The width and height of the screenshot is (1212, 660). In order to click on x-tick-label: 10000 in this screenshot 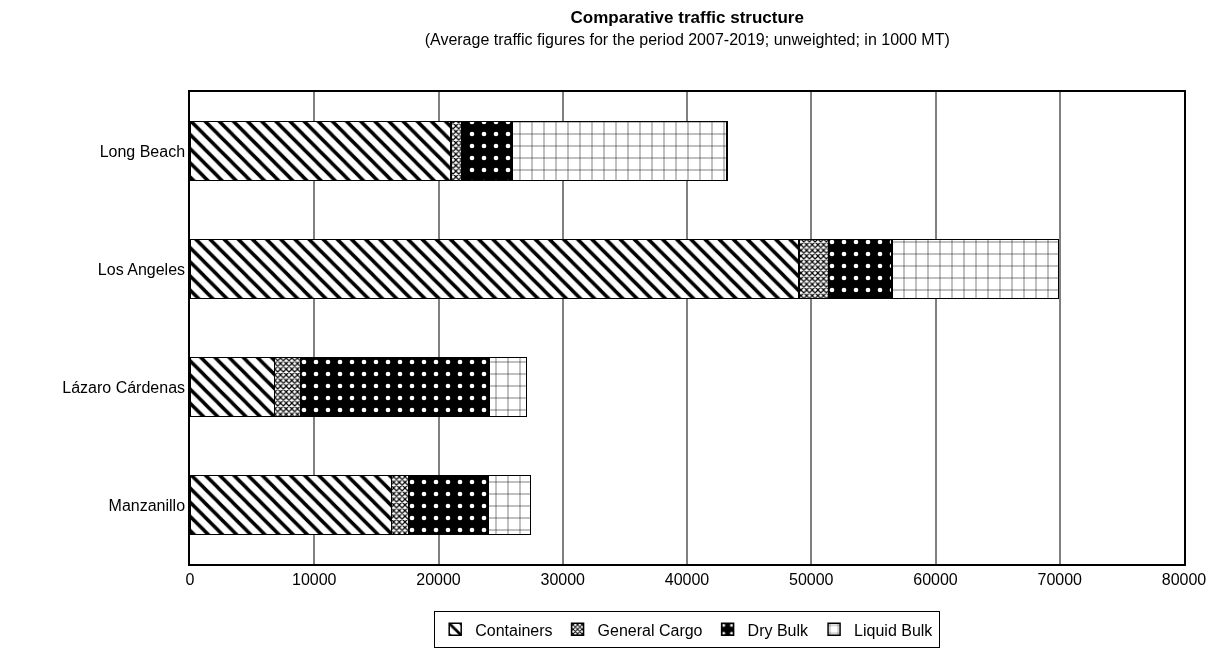, I will do `click(314, 579)`.